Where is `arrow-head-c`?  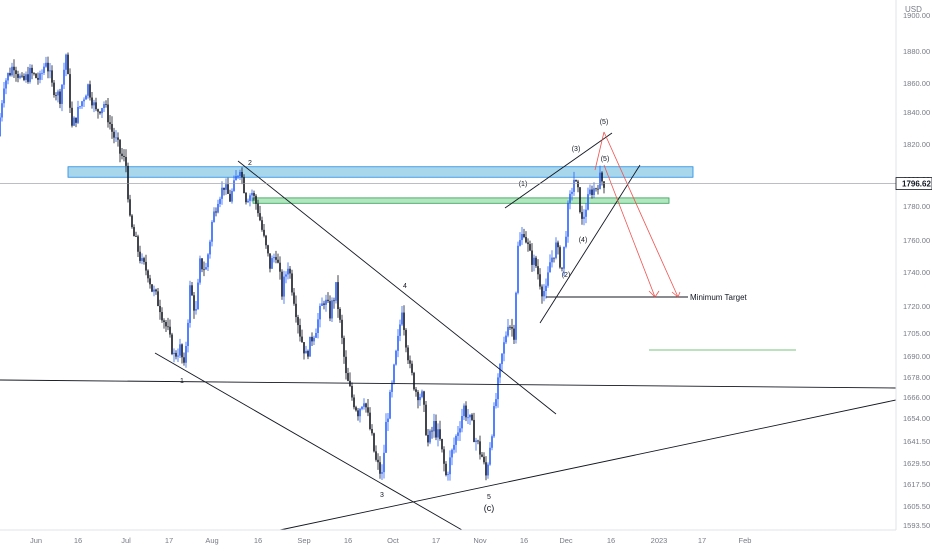
arrow-head-c is located at coordinates (652, 294).